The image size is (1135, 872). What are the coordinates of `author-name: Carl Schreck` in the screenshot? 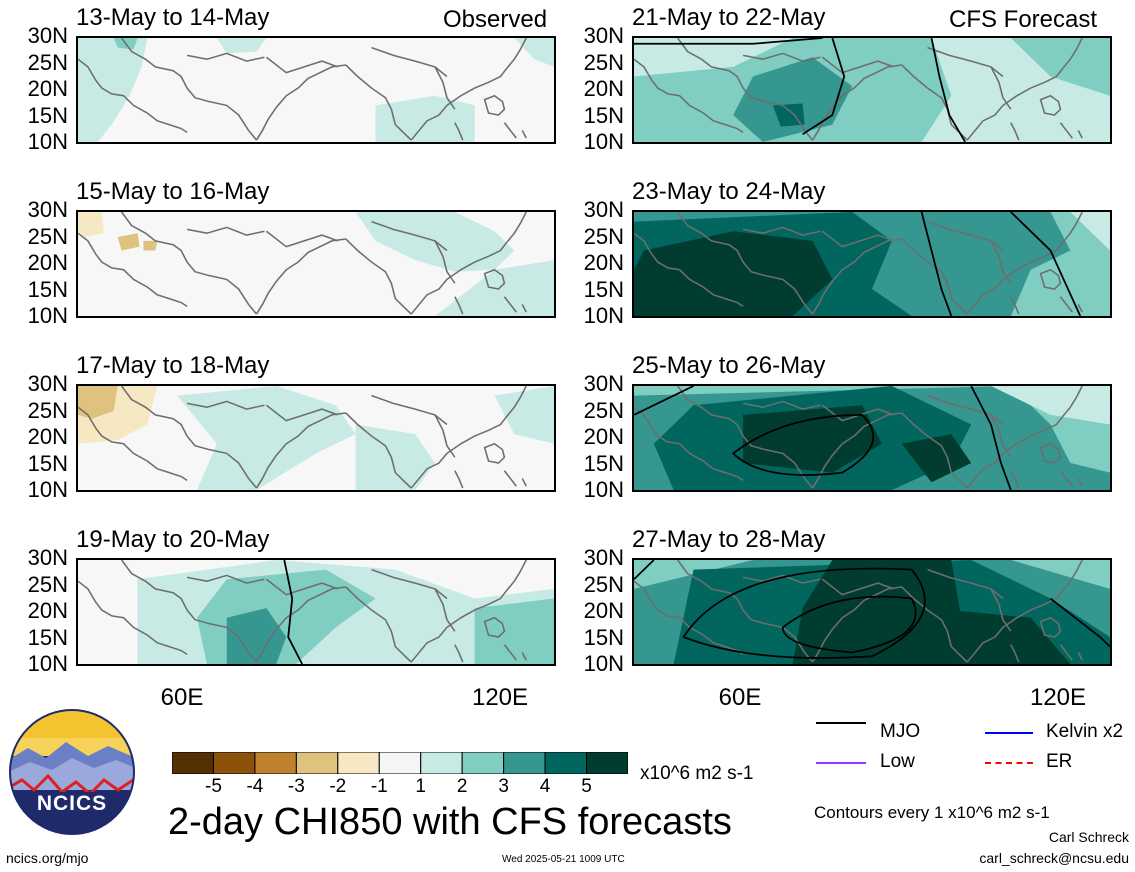 It's located at (1088, 837).